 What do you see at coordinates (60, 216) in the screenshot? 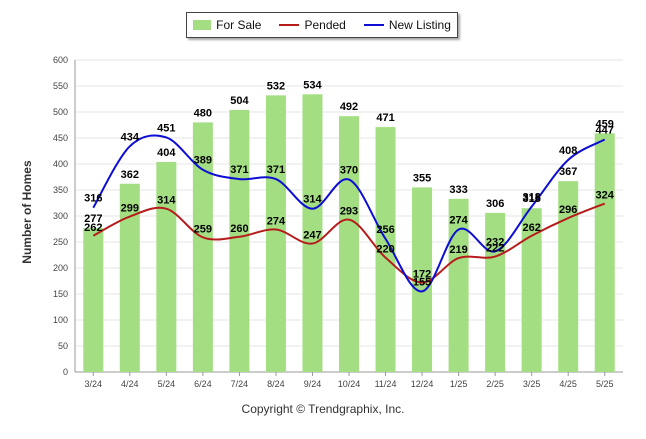
I see `y-tick-label-300: 300` at bounding box center [60, 216].